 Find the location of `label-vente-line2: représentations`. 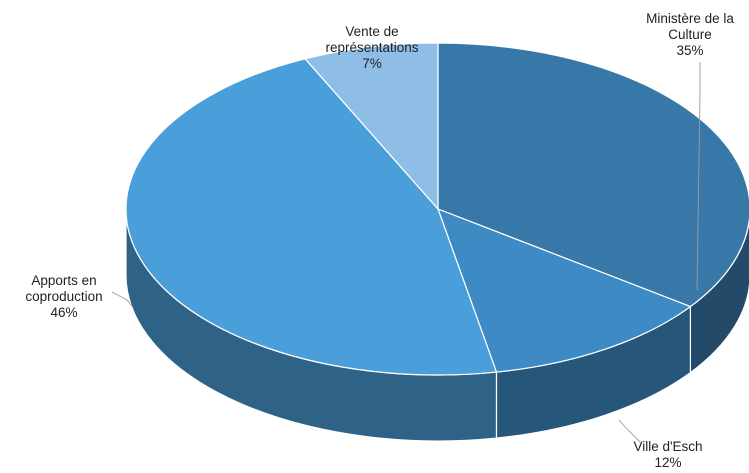

label-vente-line2: représentations is located at coordinates (371, 47).